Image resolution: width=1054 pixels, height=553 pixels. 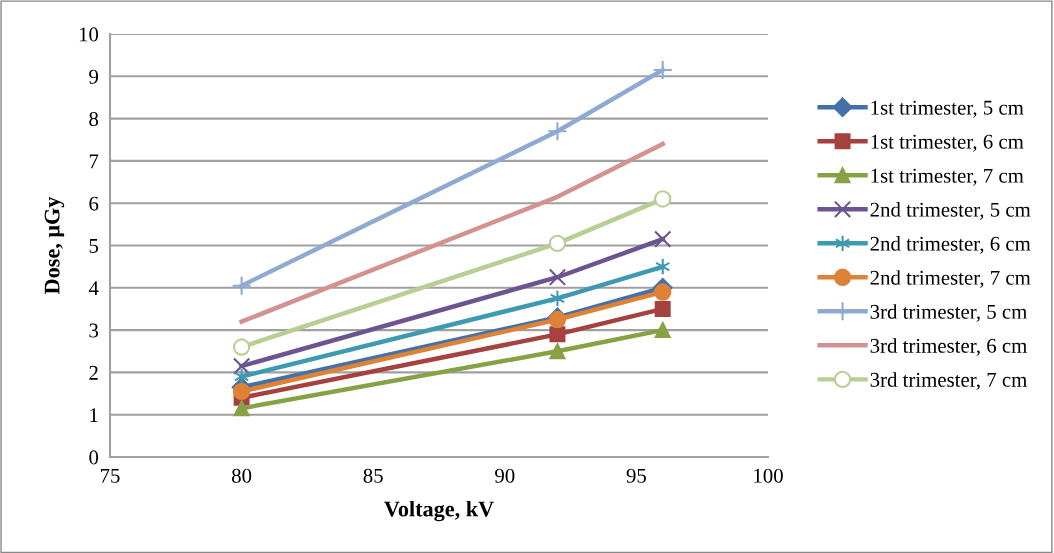 What do you see at coordinates (94, 415) in the screenshot?
I see `y-tick-label: 1` at bounding box center [94, 415].